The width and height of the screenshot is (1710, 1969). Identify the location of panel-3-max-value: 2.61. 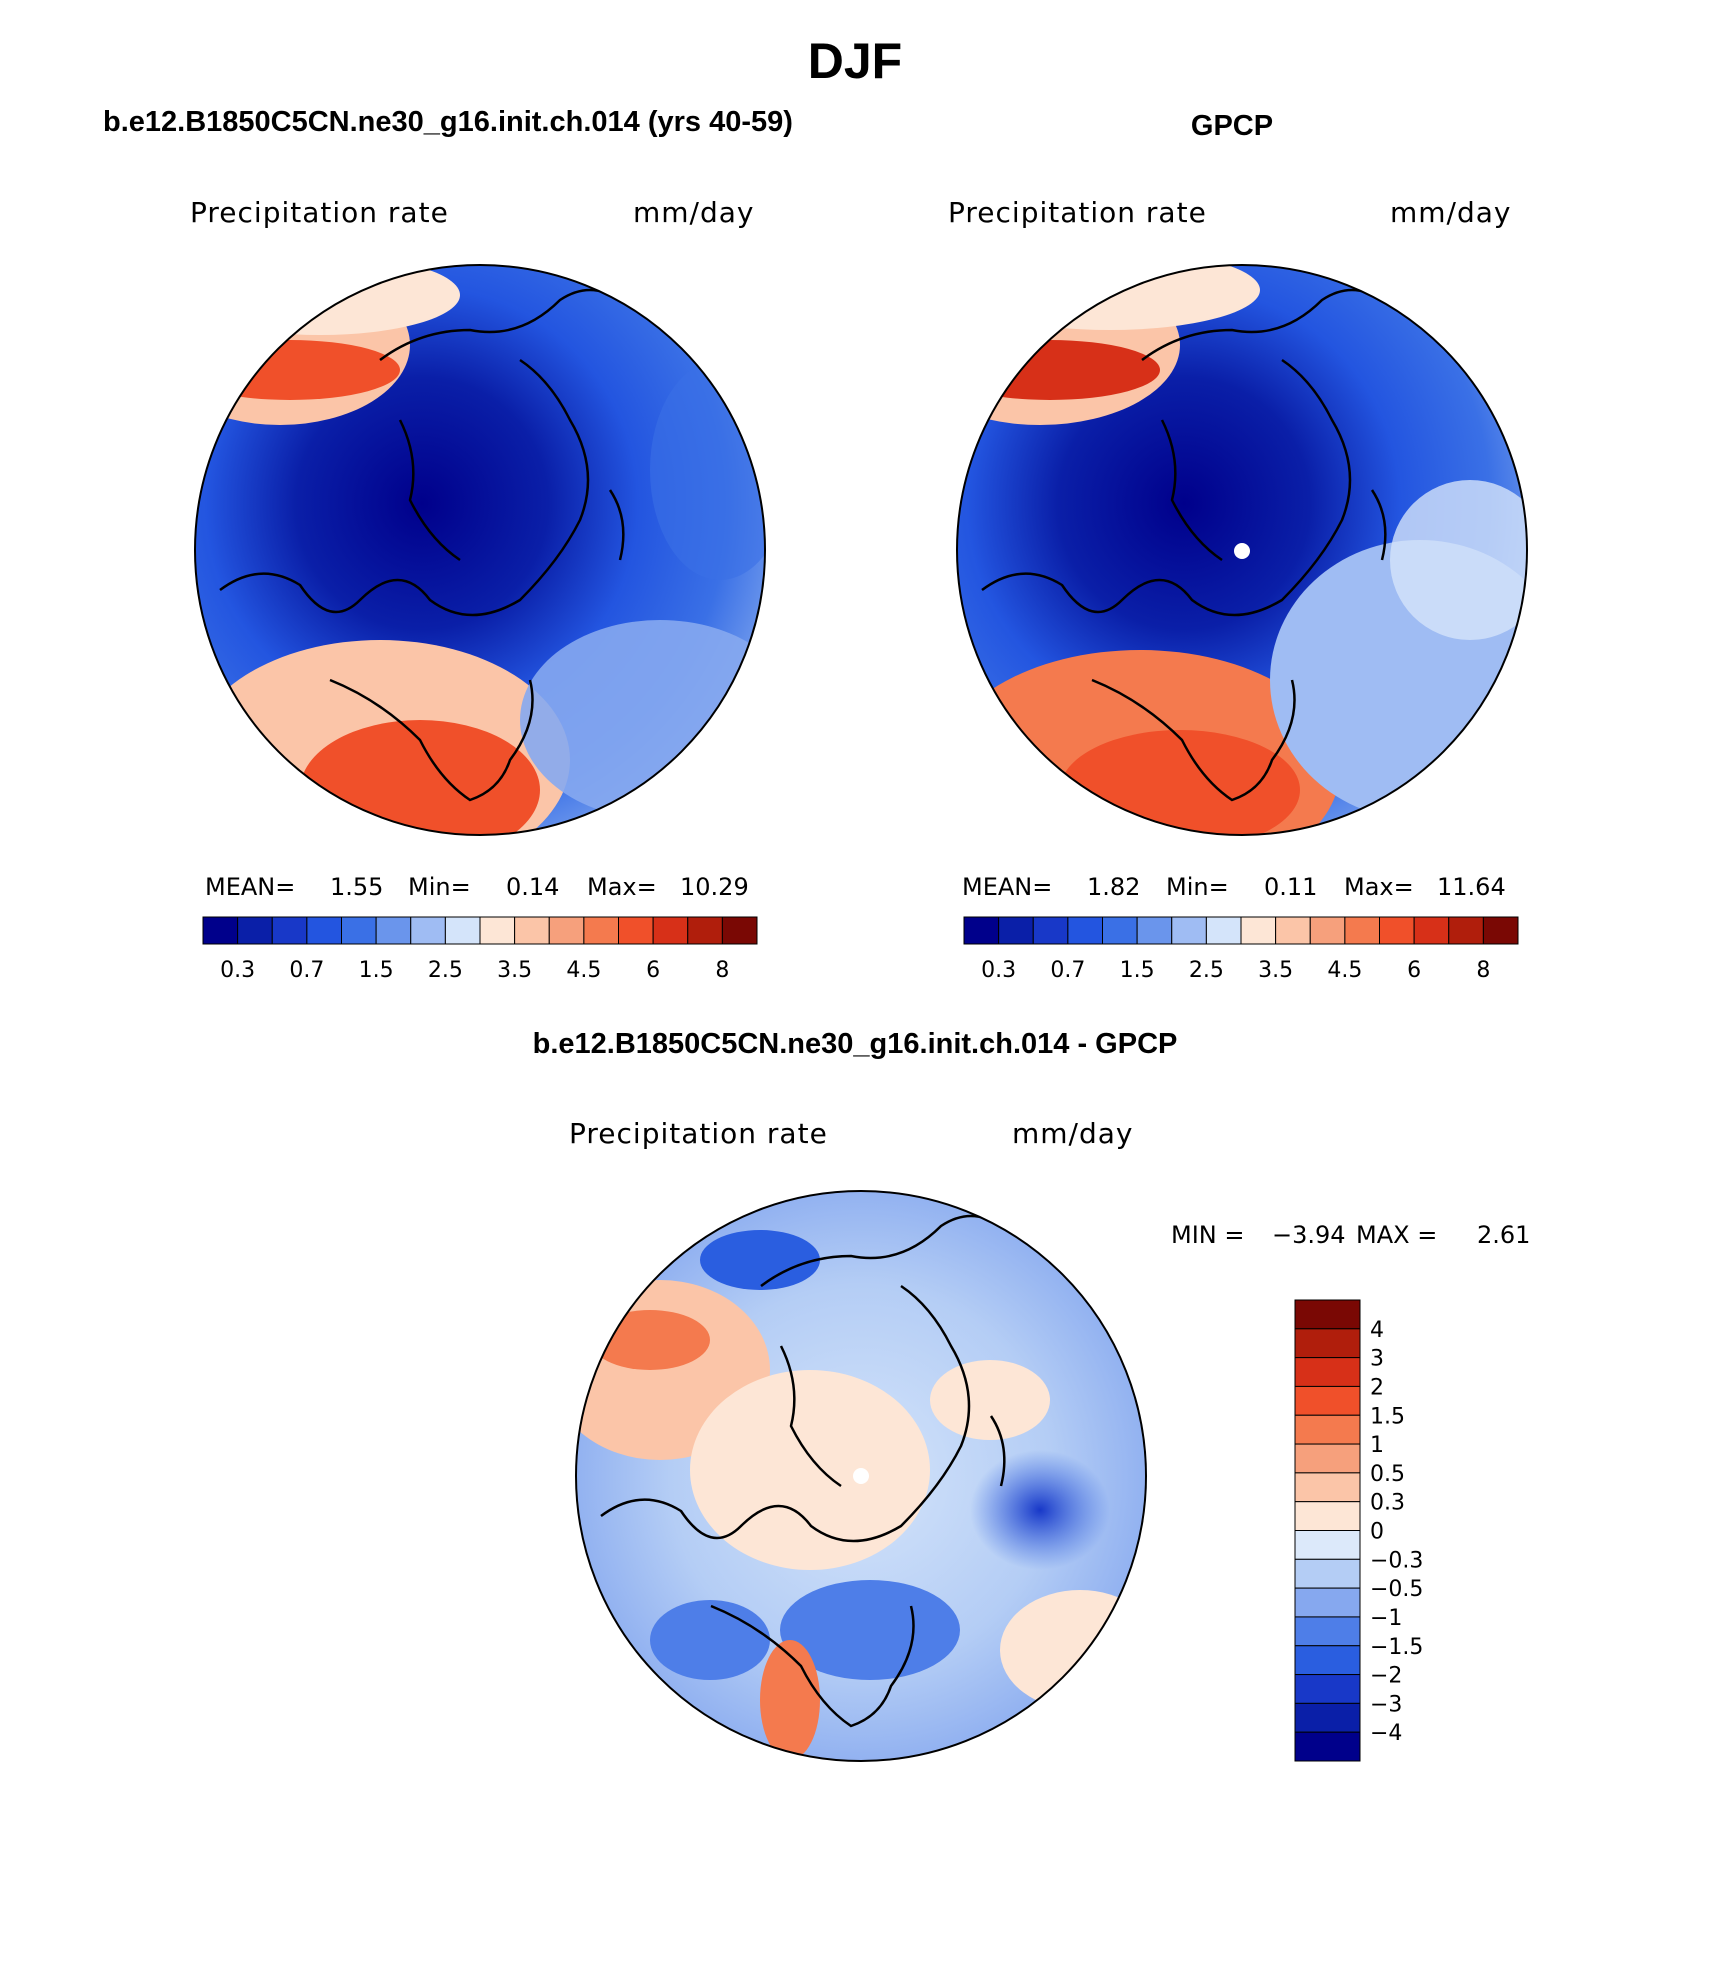
(1504, 1235).